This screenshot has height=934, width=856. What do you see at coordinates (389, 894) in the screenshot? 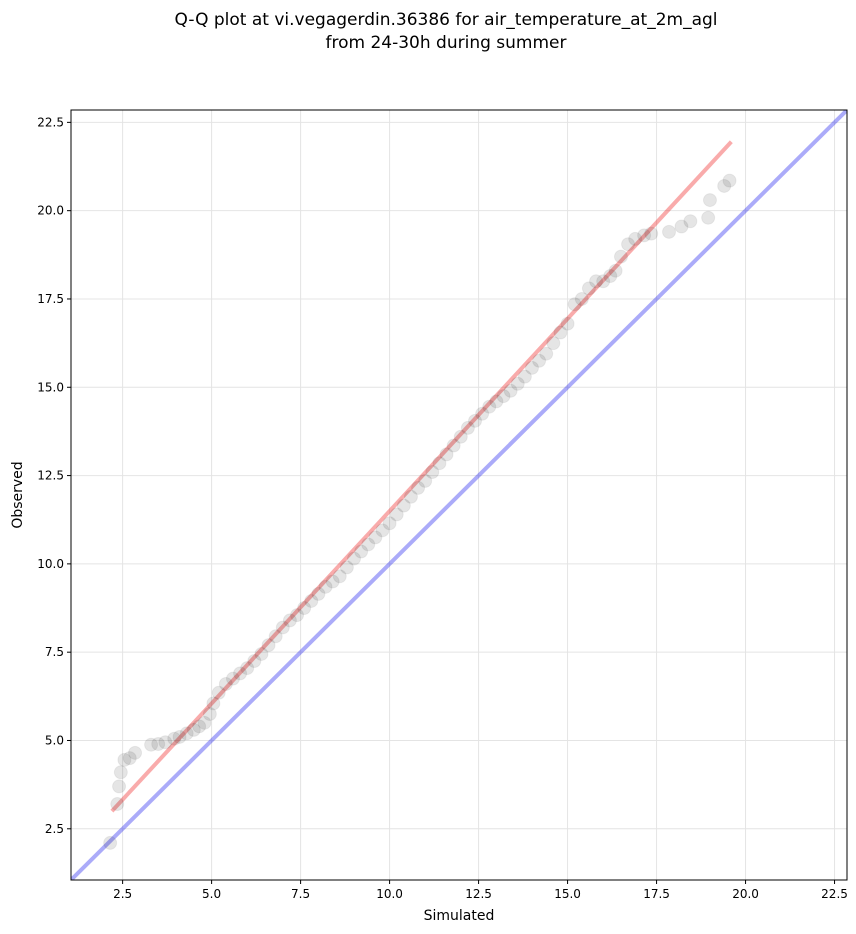
I see `x-tick-label: 10.0` at bounding box center [389, 894].